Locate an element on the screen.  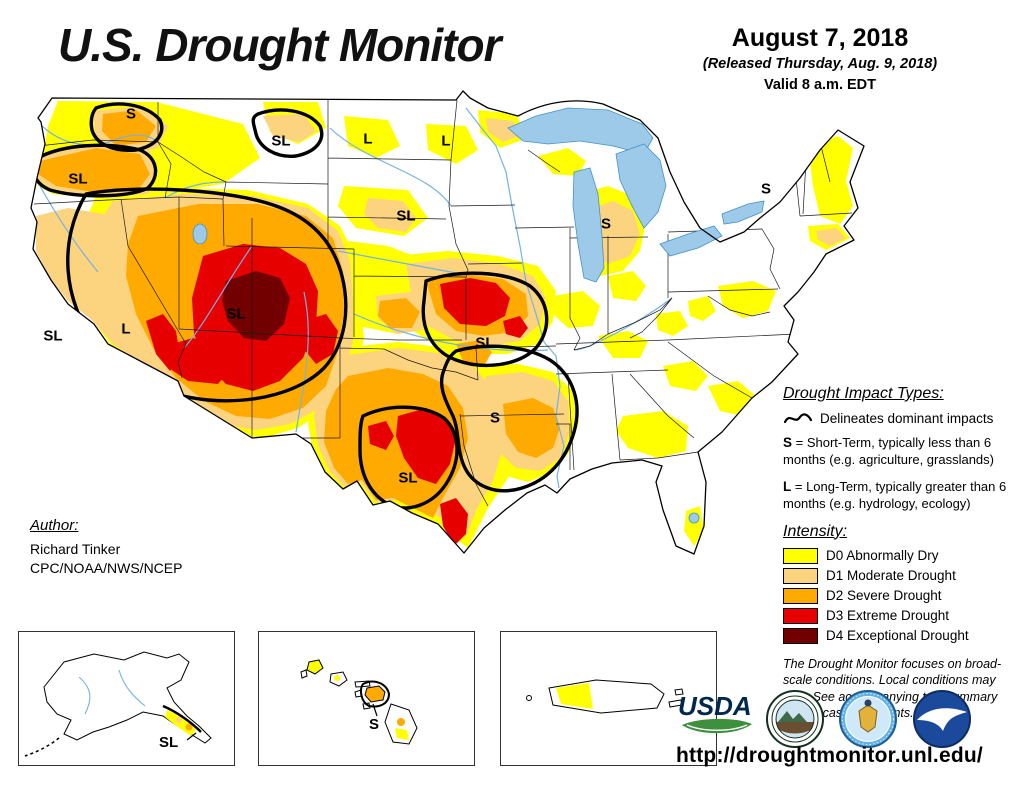
puerto-rico-inset is located at coordinates (608, 698).